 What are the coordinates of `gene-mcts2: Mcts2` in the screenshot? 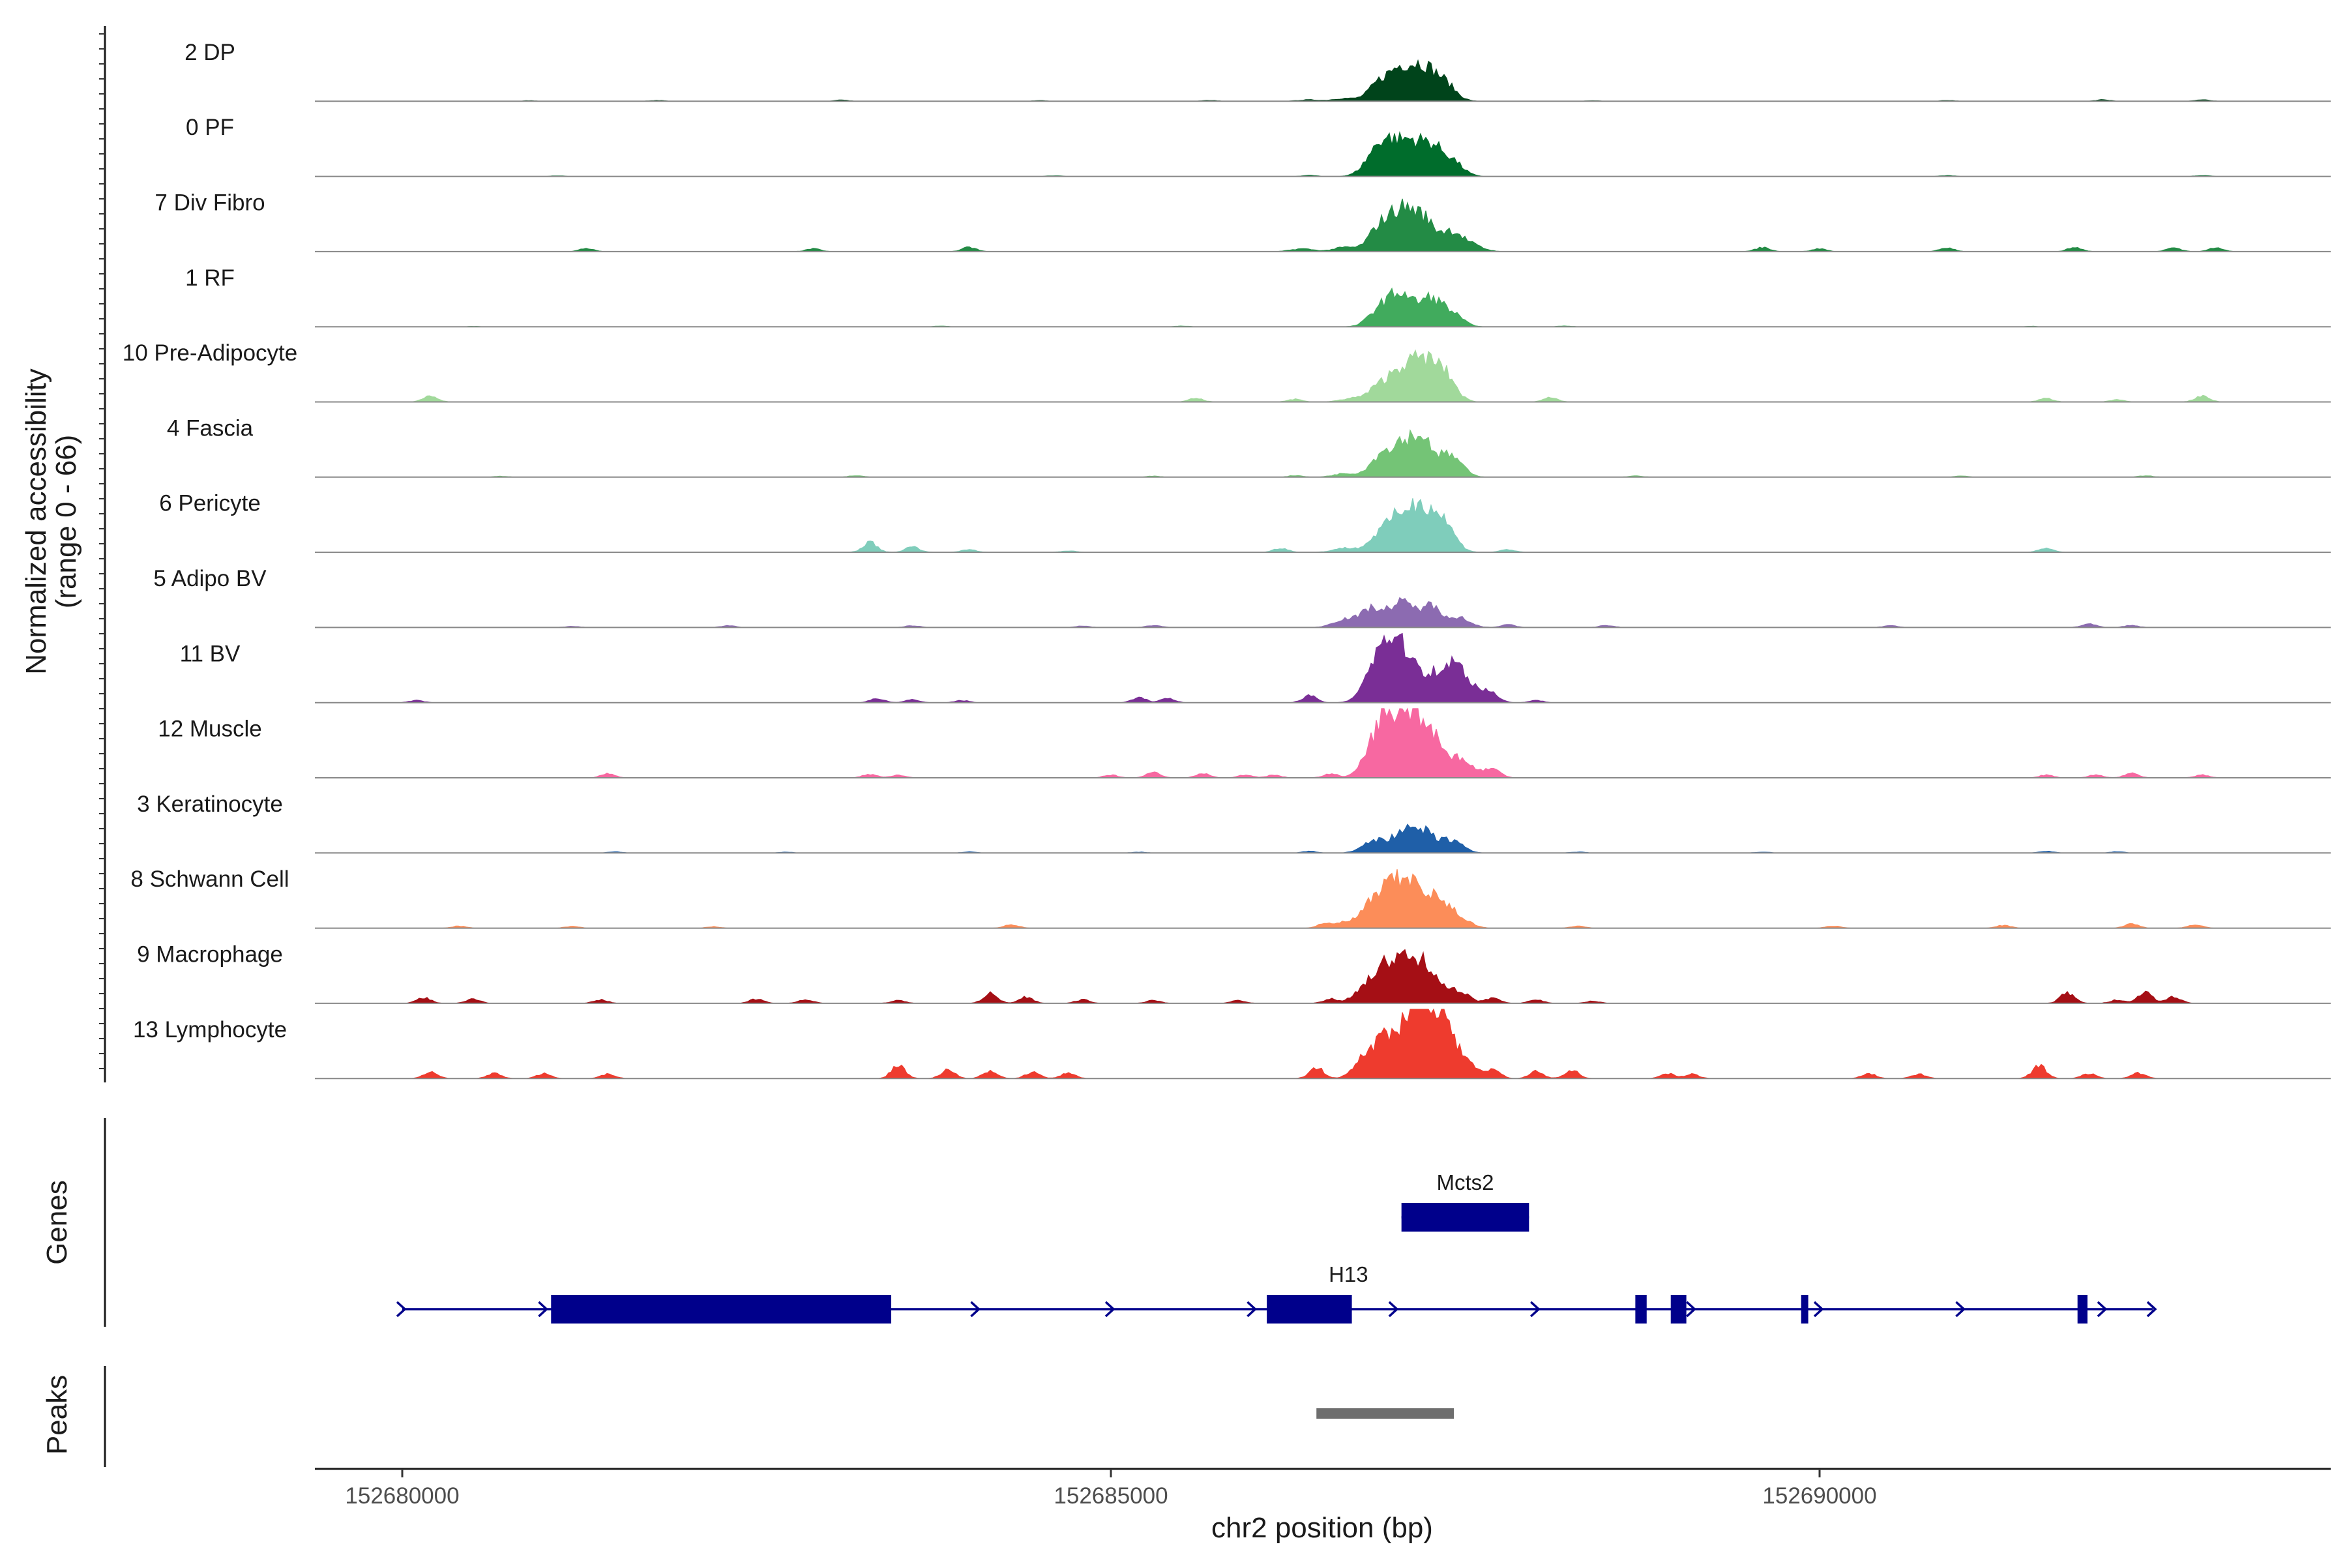 It's located at (1465, 1201).